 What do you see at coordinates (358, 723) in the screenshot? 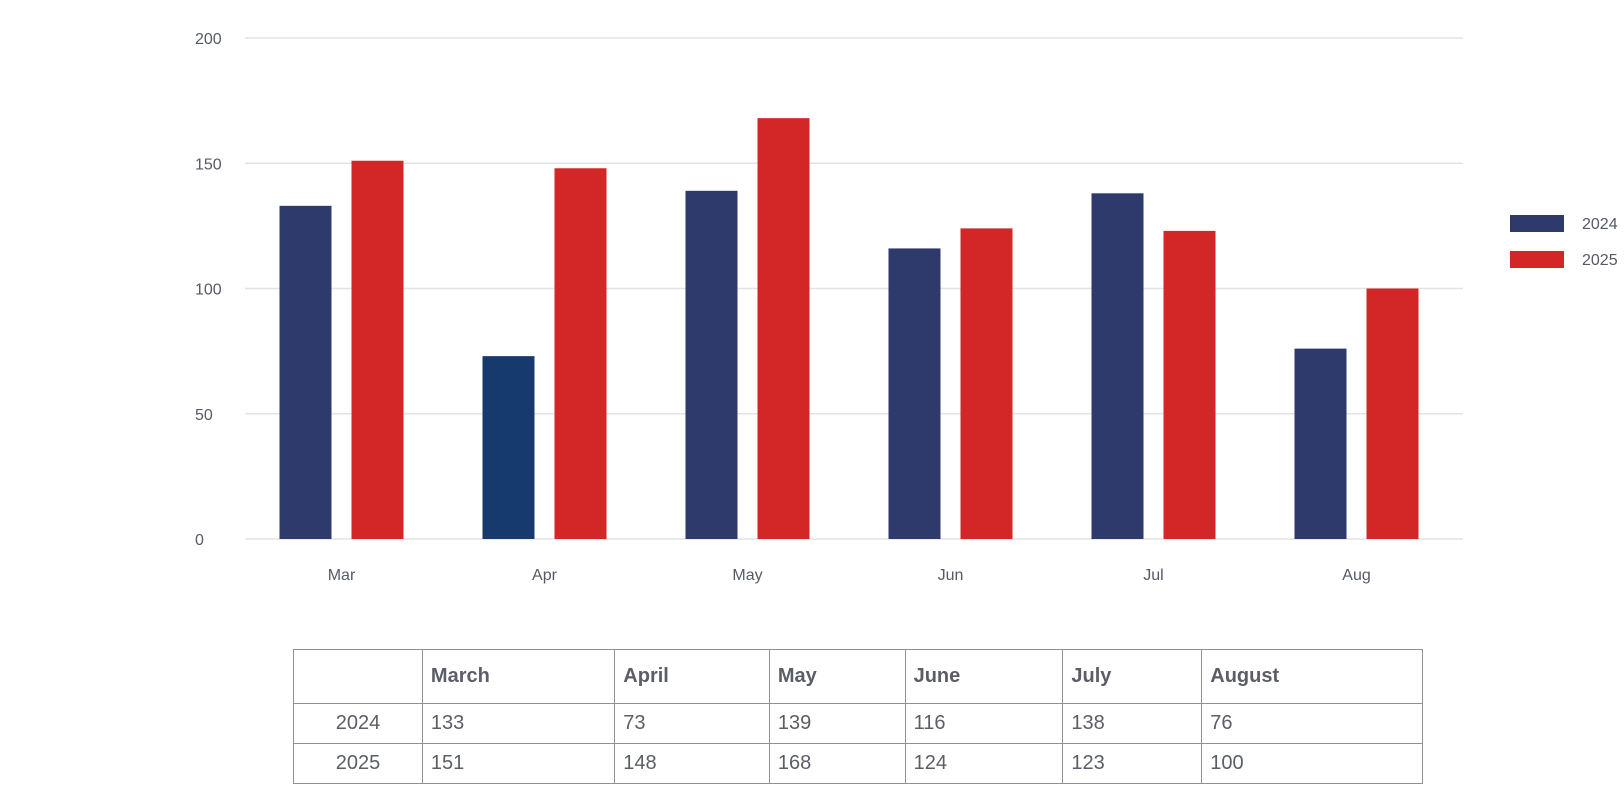
I see `table-row-label: 2024` at bounding box center [358, 723].